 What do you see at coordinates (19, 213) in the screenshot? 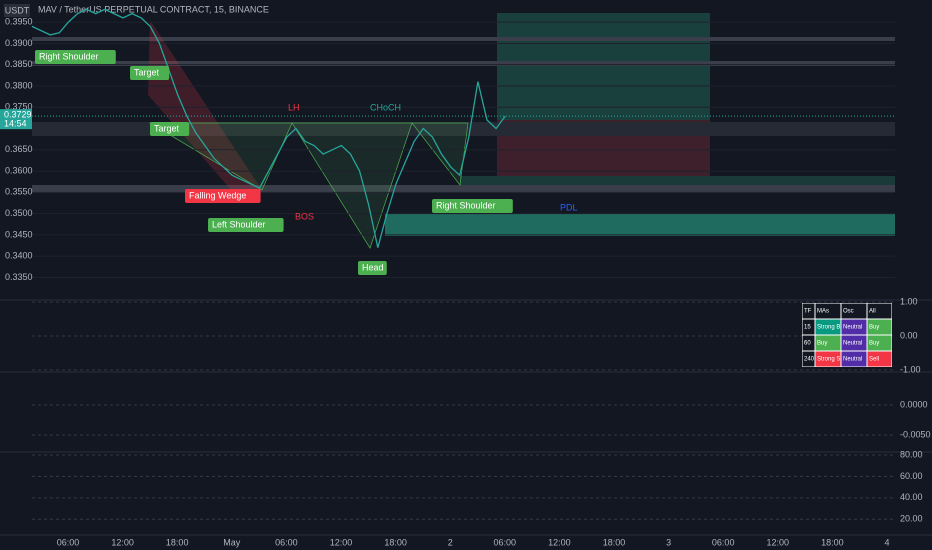
I see `y-tick-label: 0.3500` at bounding box center [19, 213].